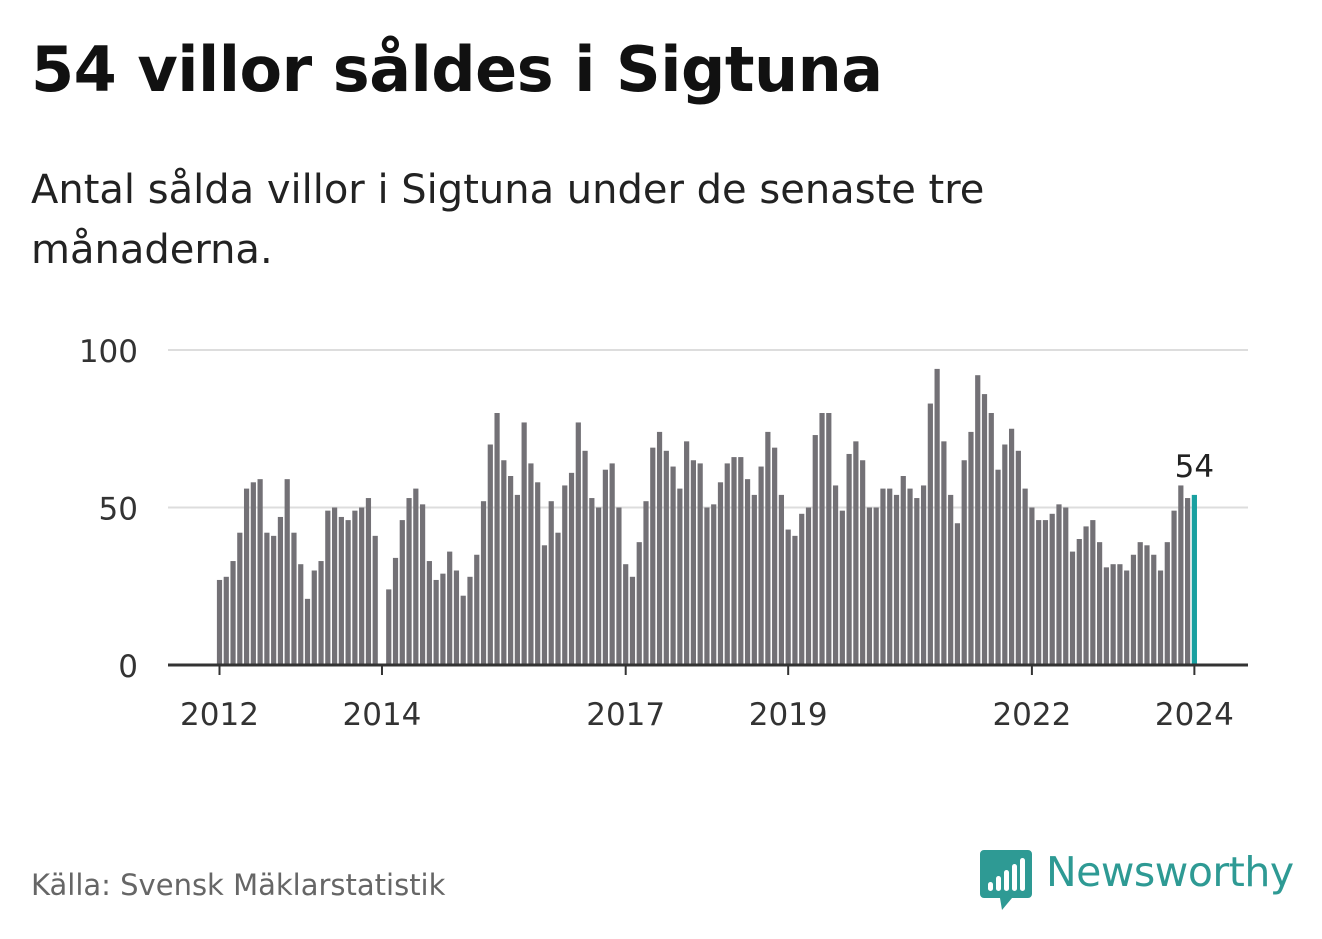 The height and width of the screenshot is (939, 1322). I want to click on highlight-bar, so click(1194, 579).